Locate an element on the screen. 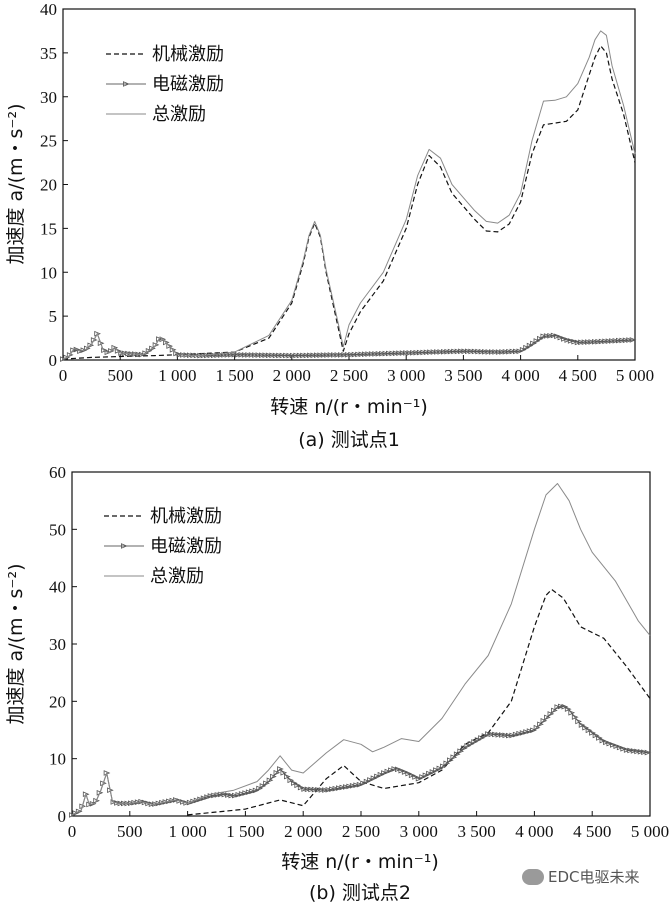 The width and height of the screenshot is (670, 906). chart-b-xtick-label: 3 500 is located at coordinates (476, 831).